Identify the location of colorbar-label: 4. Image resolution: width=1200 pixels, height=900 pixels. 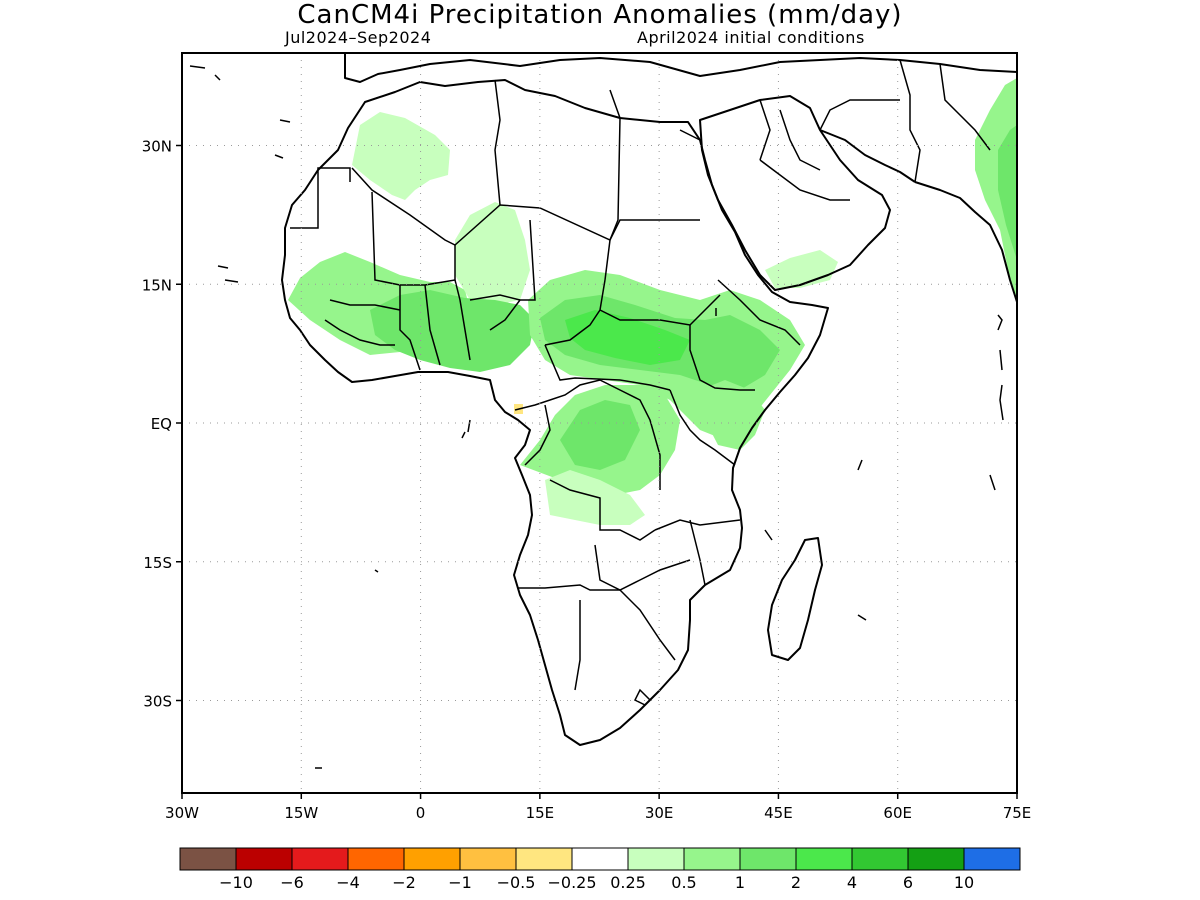
(852, 882).